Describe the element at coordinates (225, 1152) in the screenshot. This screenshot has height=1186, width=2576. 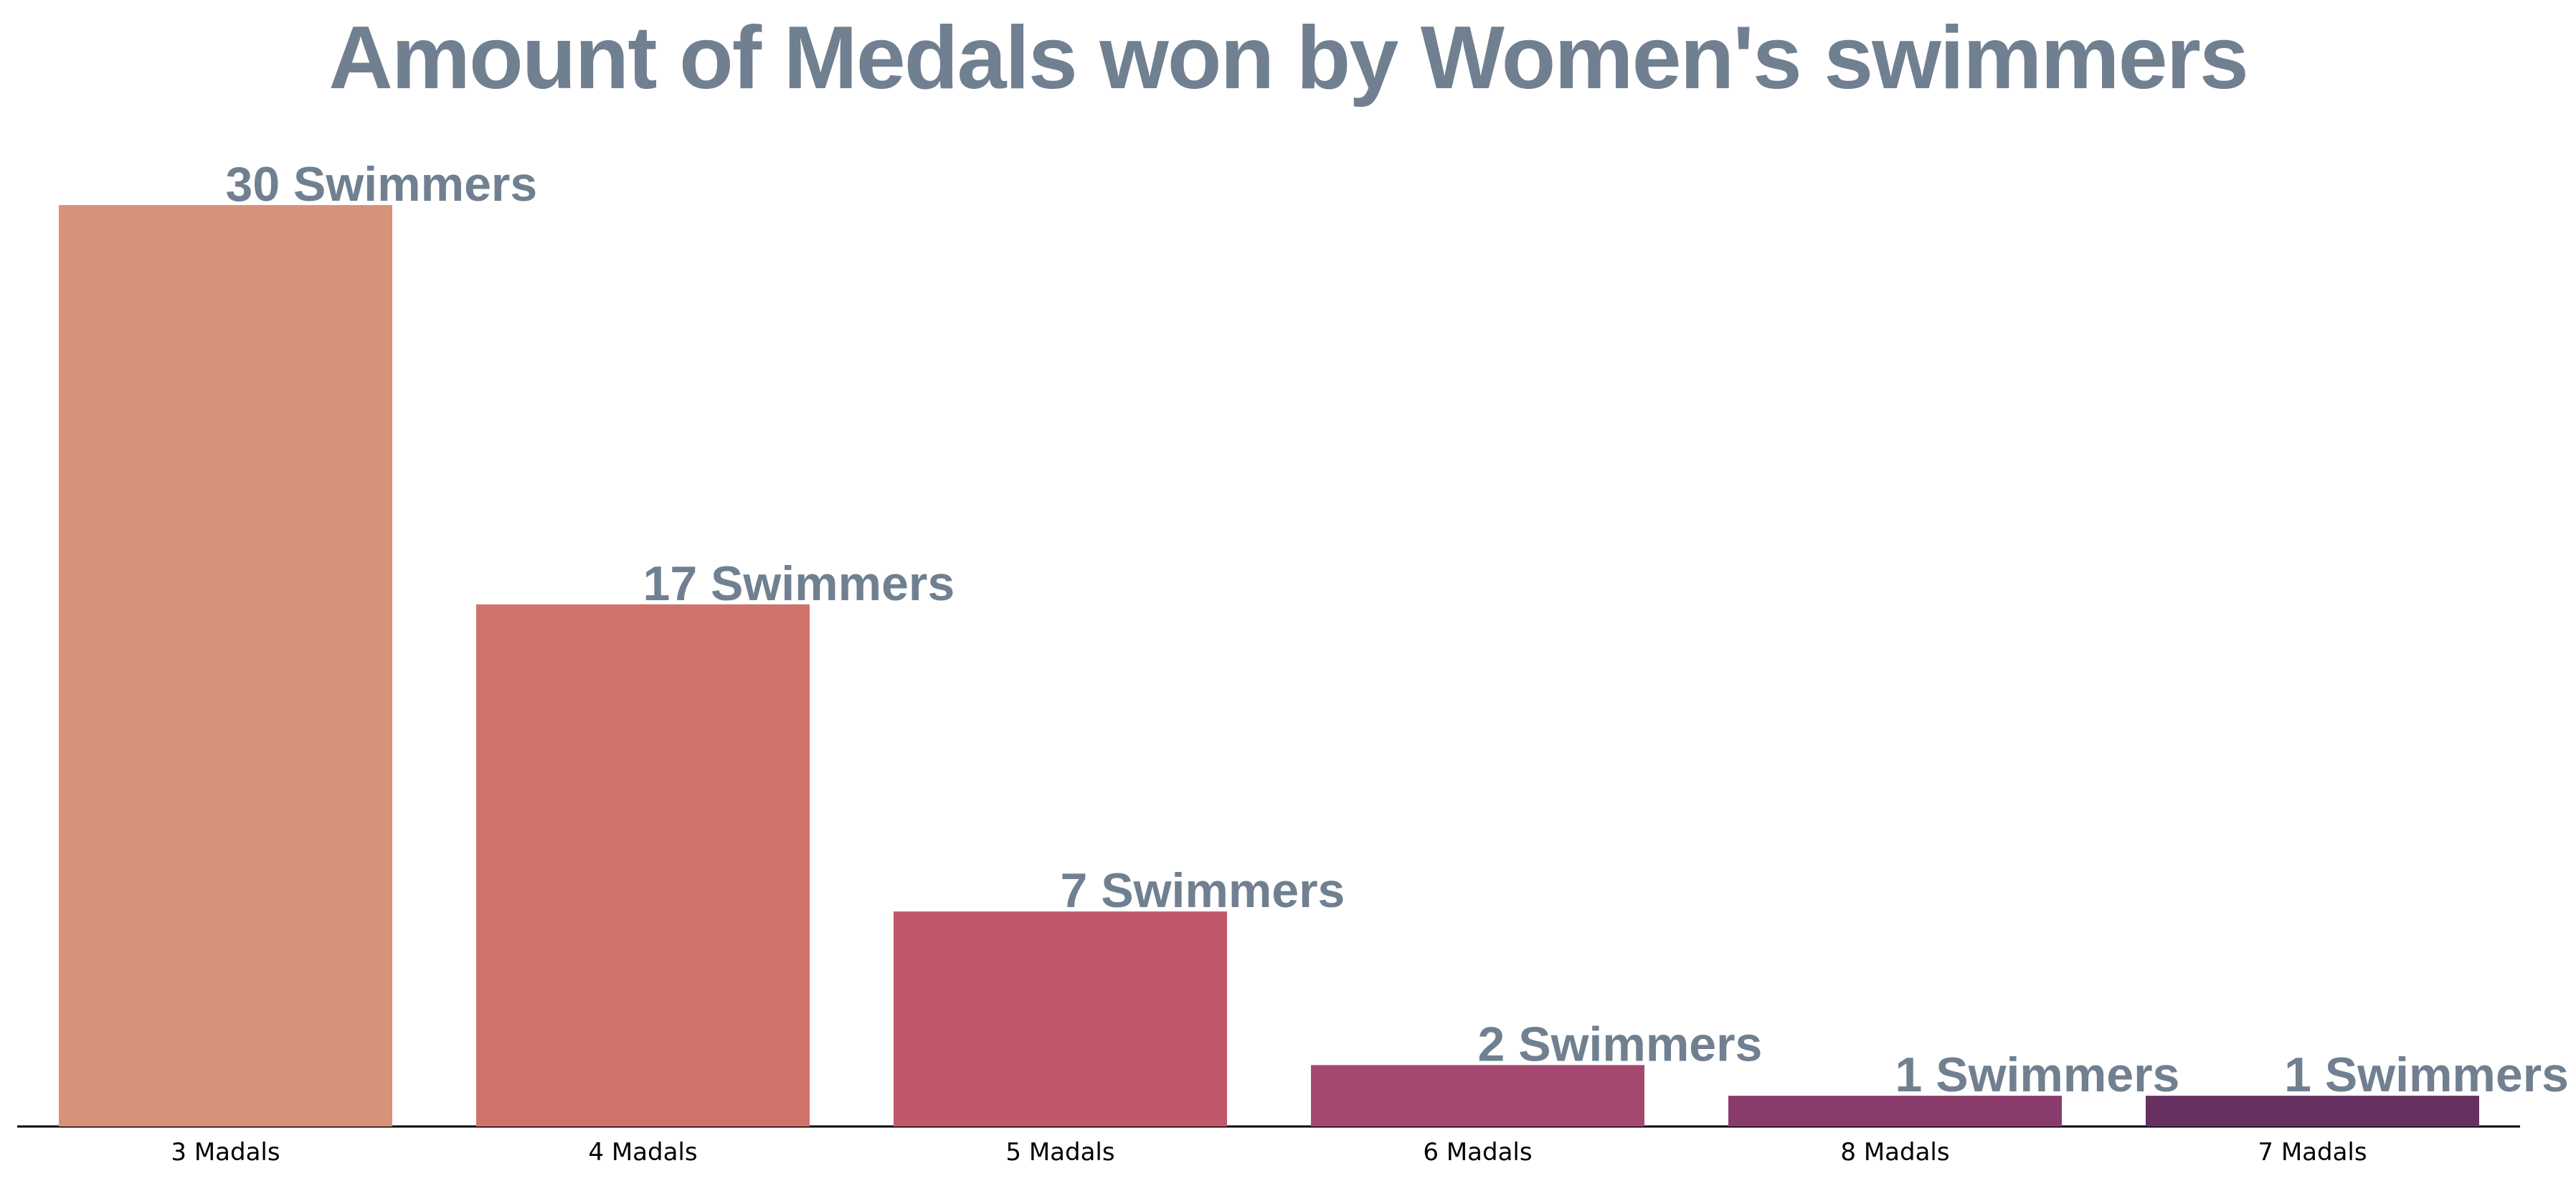
I see `x-tick-label: 3 Madals` at that location.